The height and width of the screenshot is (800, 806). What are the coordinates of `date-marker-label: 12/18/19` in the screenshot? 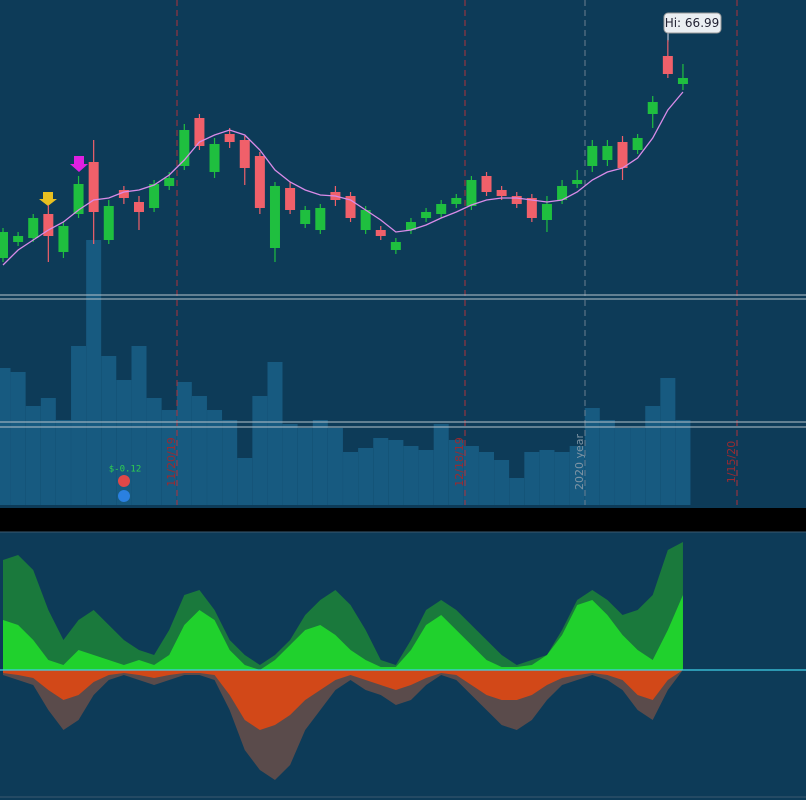 It's located at (459, 461).